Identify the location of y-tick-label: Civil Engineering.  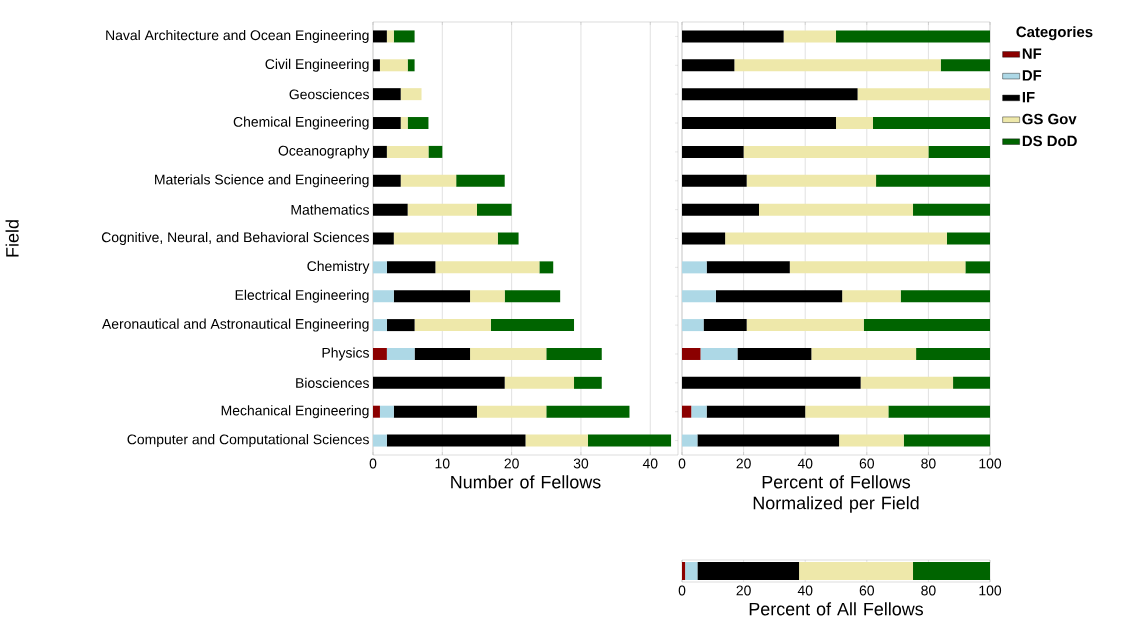
(317, 65).